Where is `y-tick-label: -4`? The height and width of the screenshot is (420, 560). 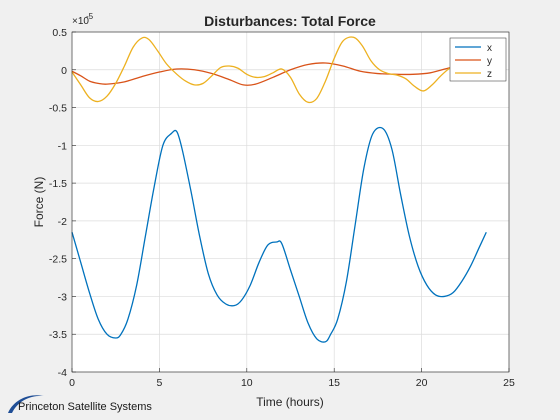 y-tick-label: -4 is located at coordinates (62, 373).